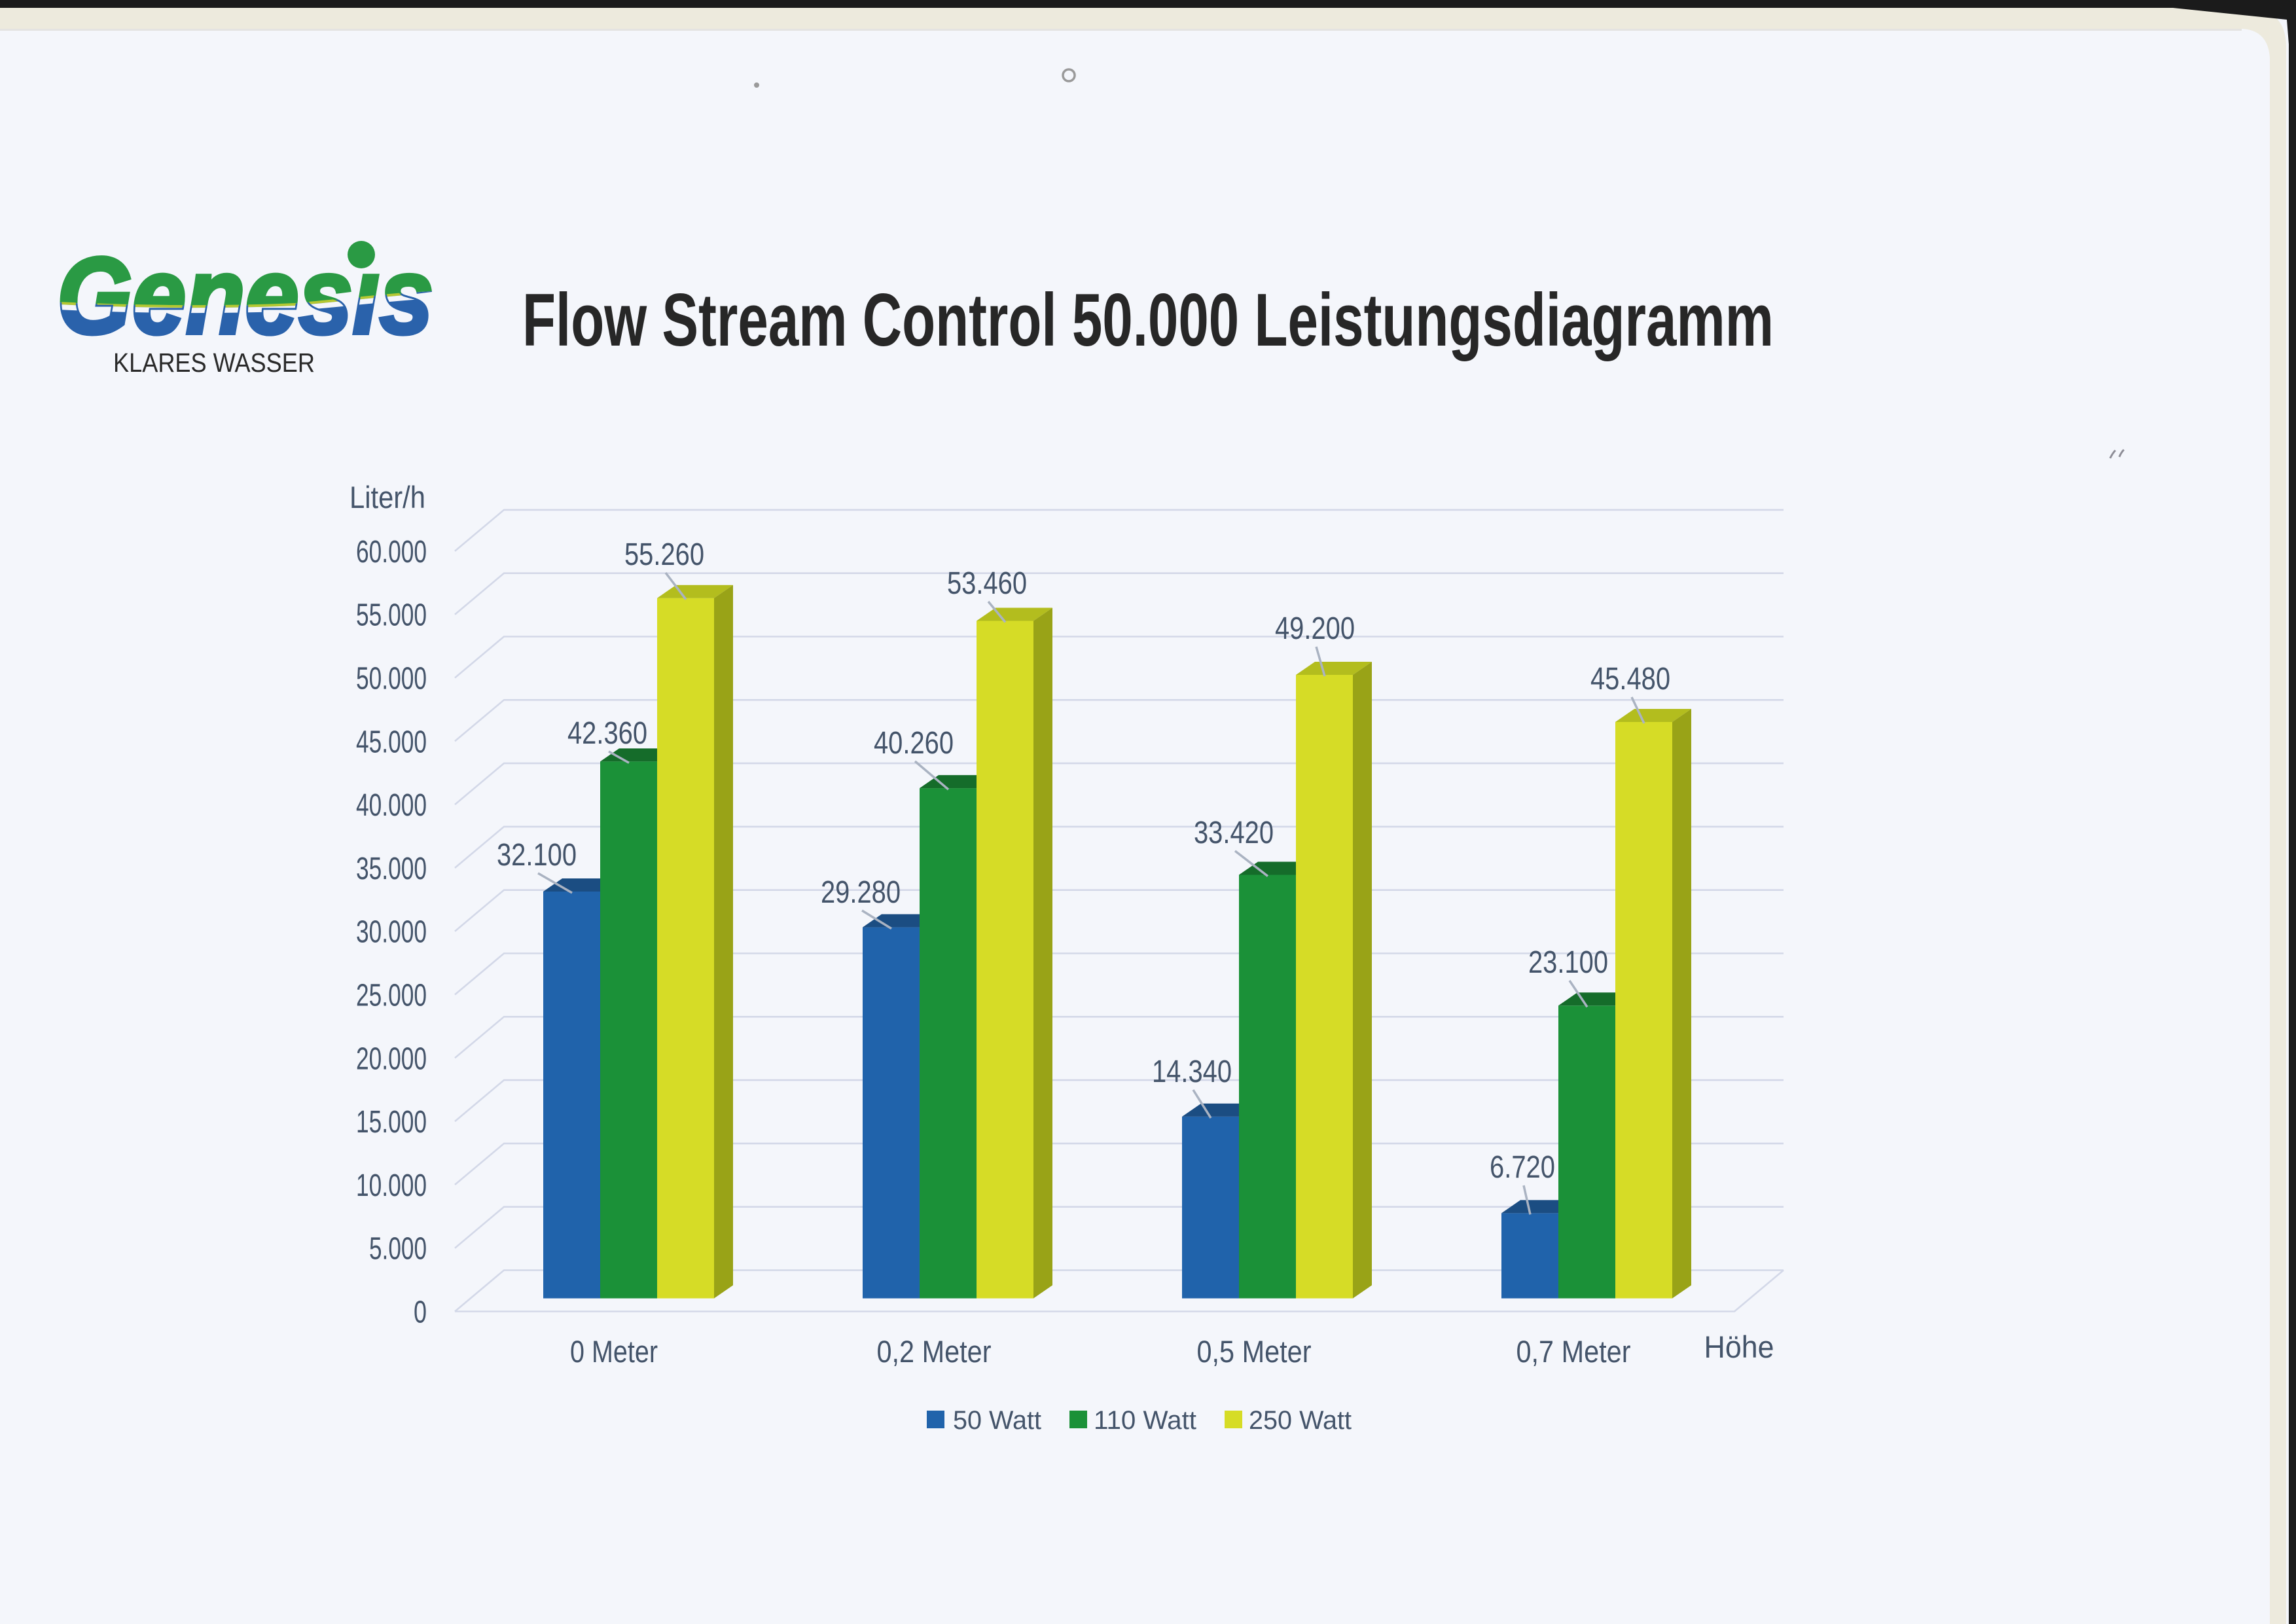 This screenshot has width=2296, height=1624. I want to click on svg-text: 0,5 Meter, so click(1254, 1351).